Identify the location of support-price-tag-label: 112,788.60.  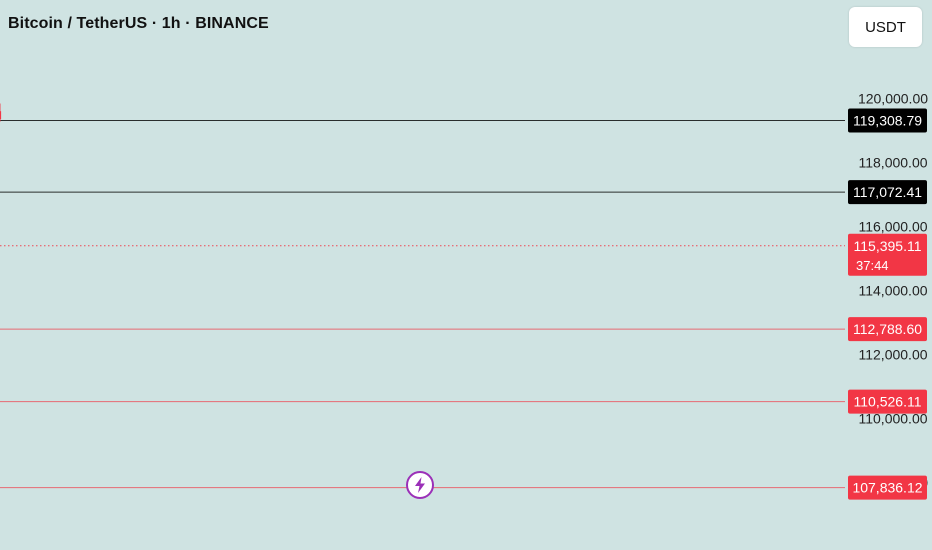
(887, 329).